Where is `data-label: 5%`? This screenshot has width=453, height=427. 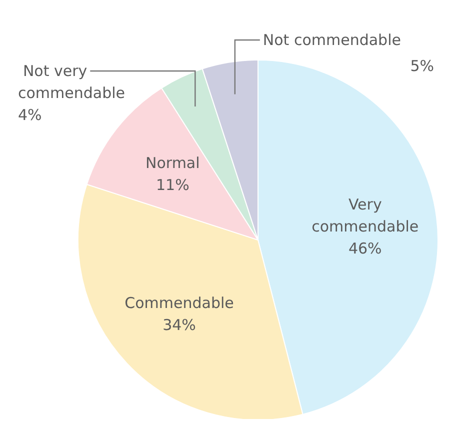
data-label: 5% is located at coordinates (422, 66).